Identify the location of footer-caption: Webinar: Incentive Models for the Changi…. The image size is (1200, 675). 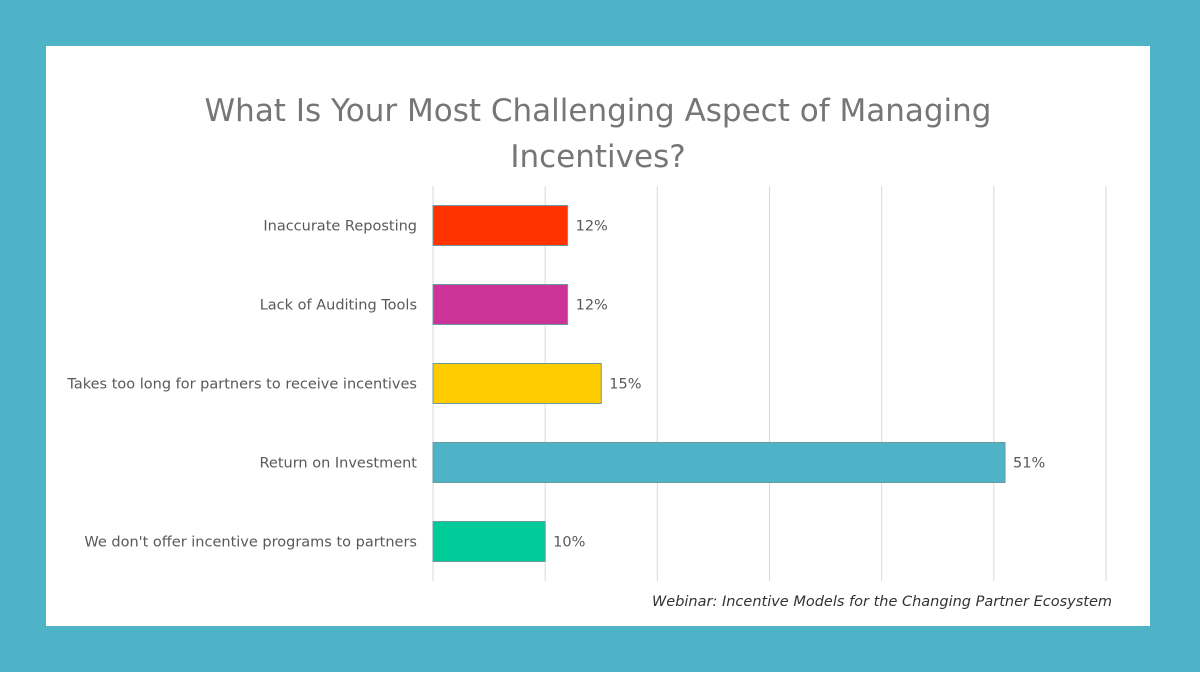
(881, 602).